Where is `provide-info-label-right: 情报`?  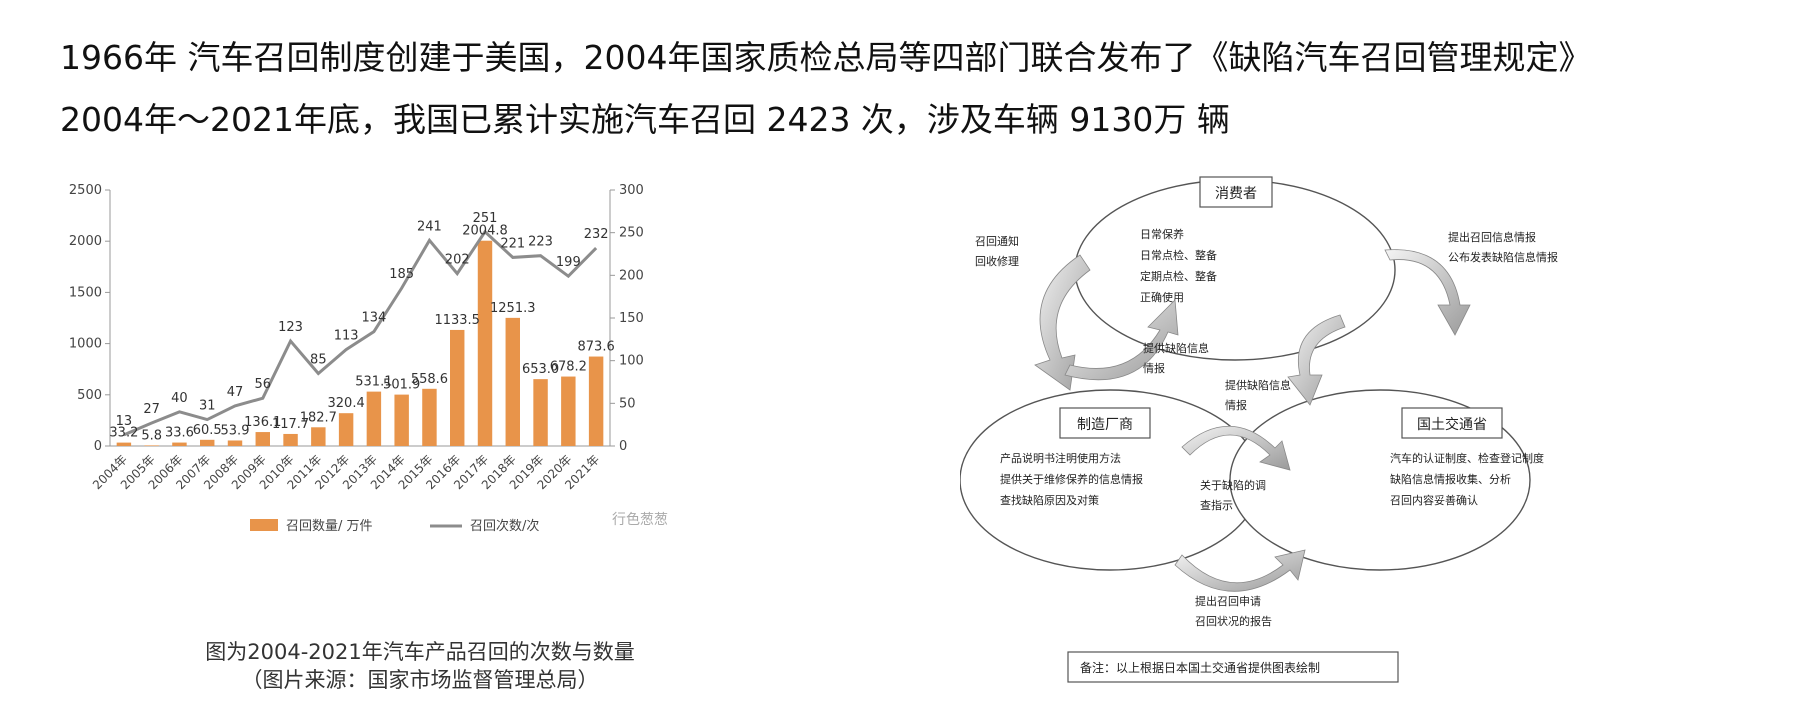
provide-info-label-right: 情报 is located at coordinates (1236, 405).